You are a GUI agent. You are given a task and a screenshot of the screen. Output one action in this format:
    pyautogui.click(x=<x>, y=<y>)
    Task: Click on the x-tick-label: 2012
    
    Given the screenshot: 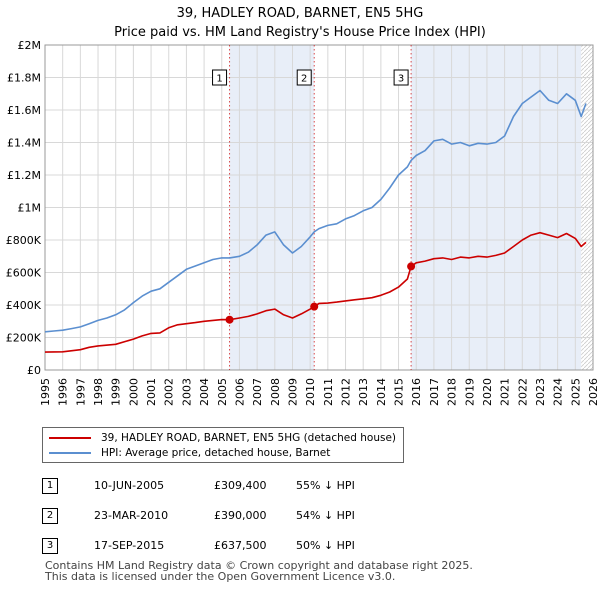 What is the action you would take?
    pyautogui.click(x=346, y=392)
    